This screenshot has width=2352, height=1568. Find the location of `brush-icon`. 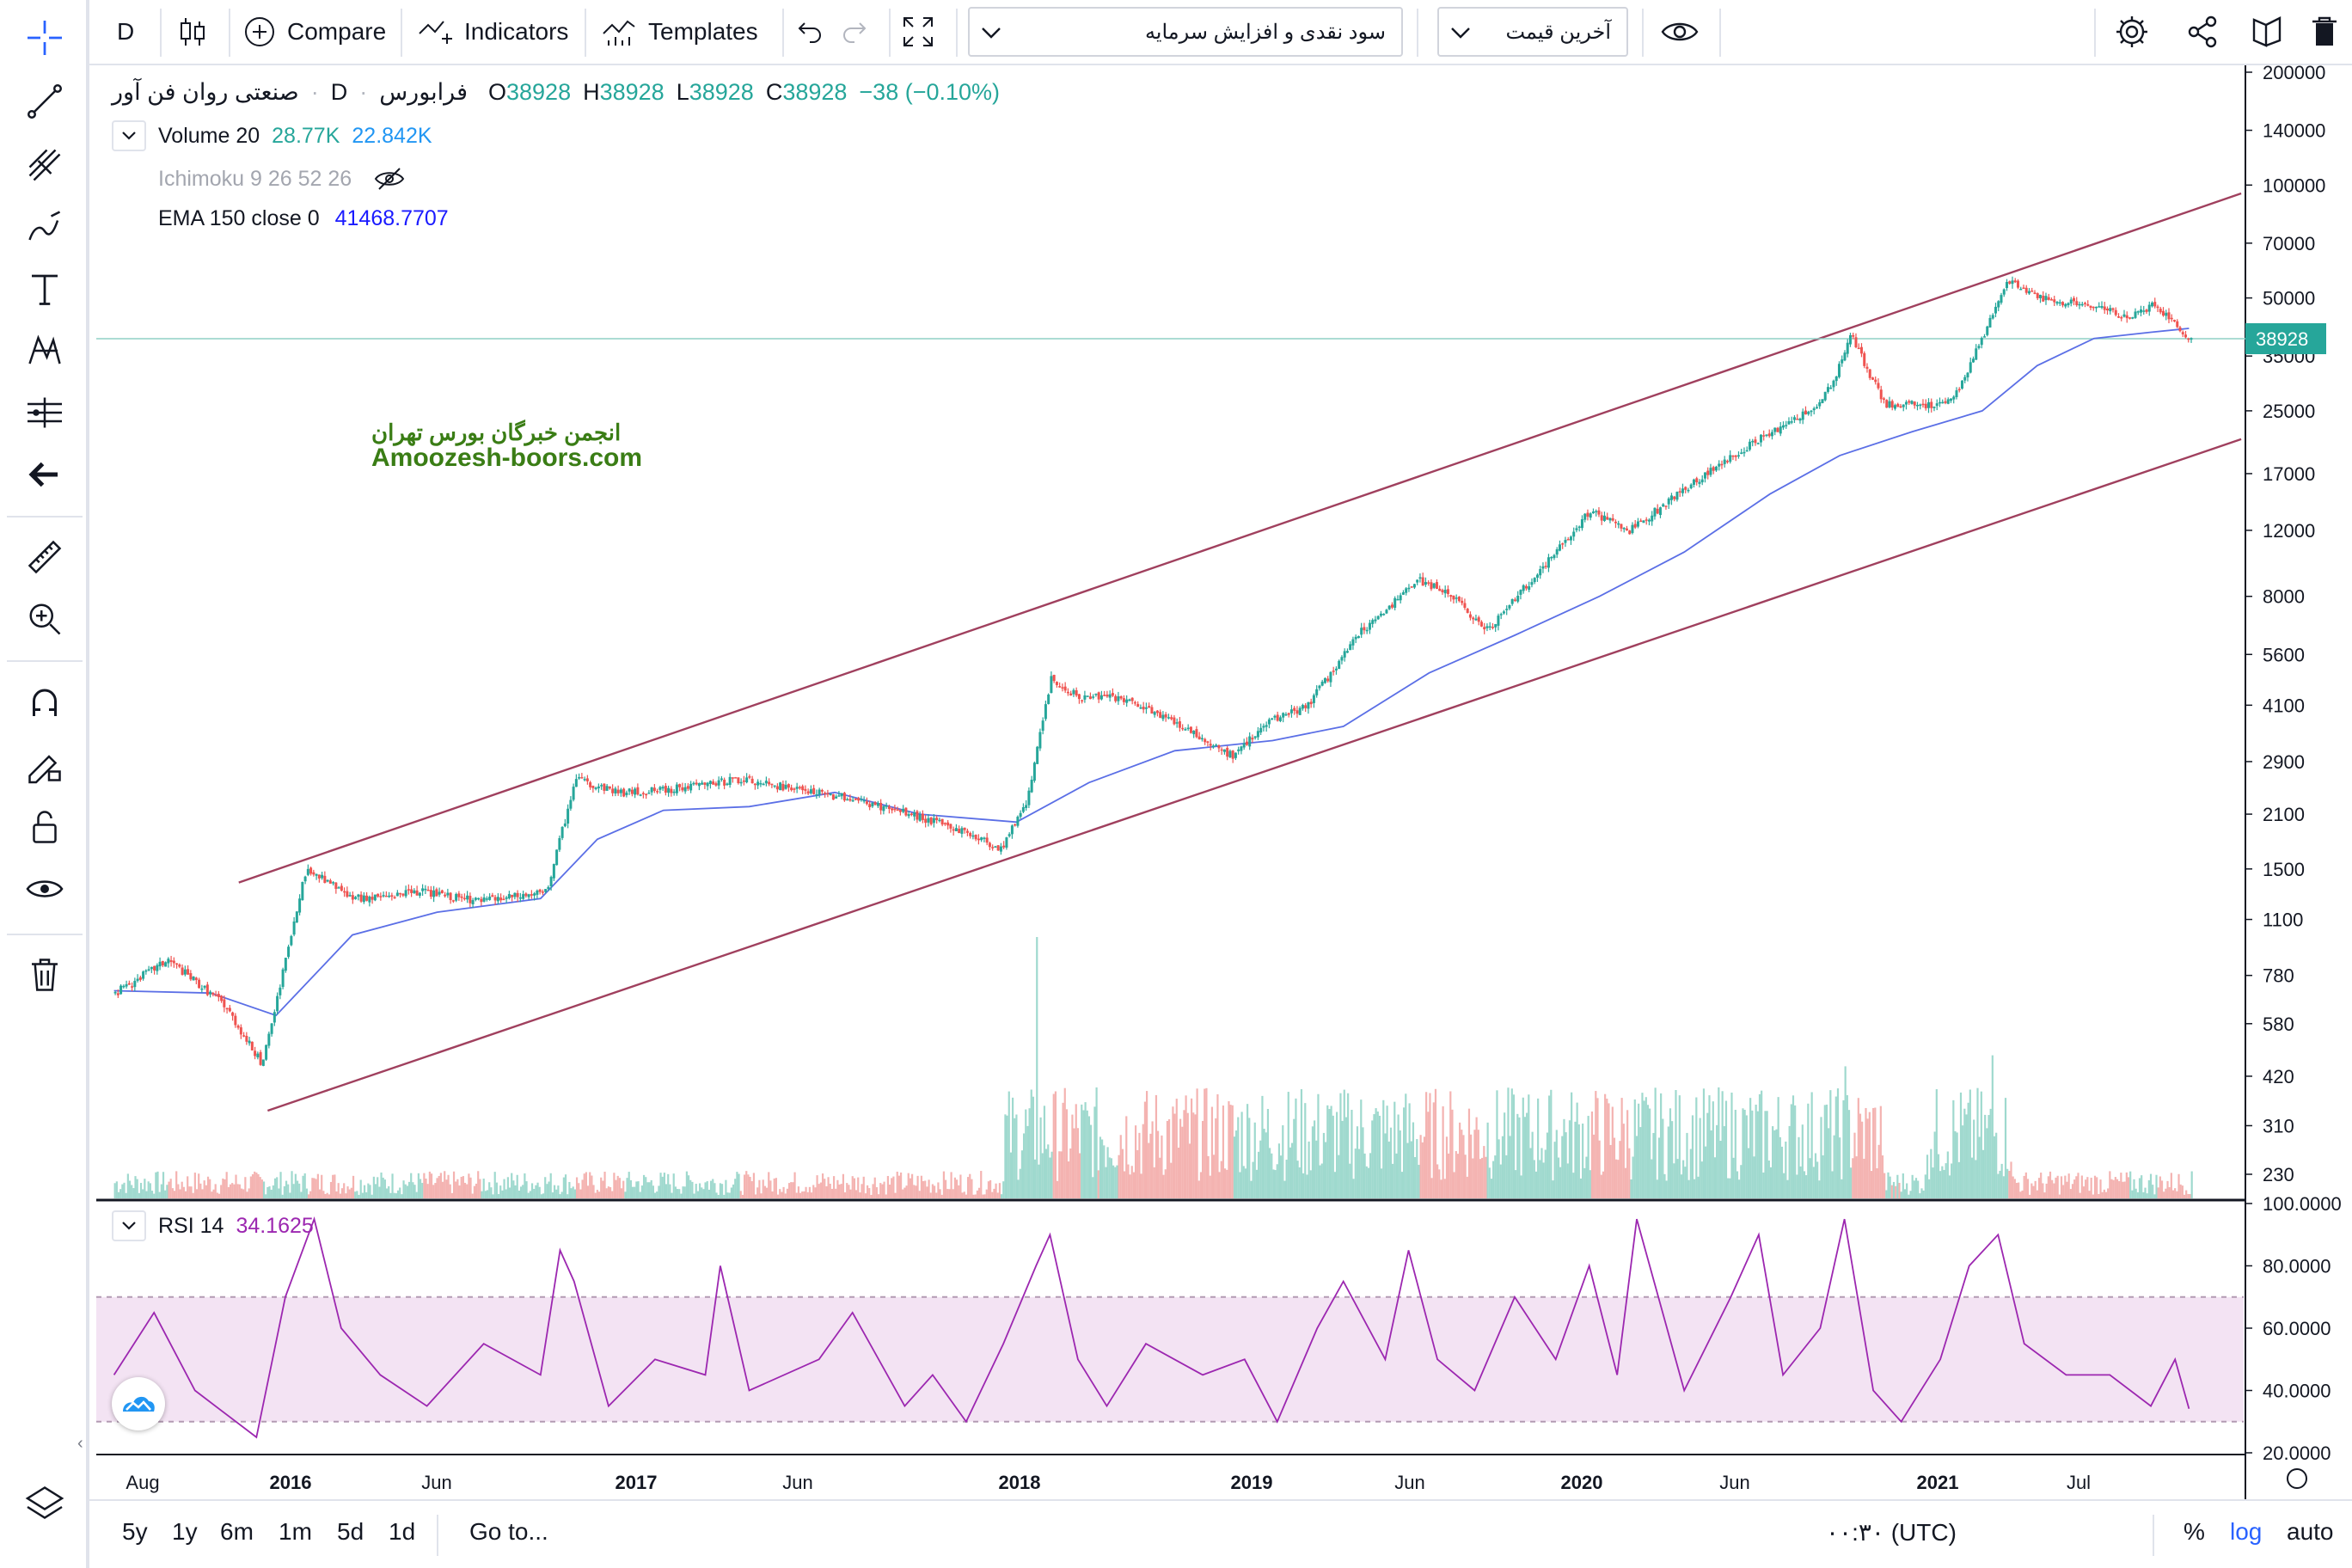

brush-icon is located at coordinates (44, 226).